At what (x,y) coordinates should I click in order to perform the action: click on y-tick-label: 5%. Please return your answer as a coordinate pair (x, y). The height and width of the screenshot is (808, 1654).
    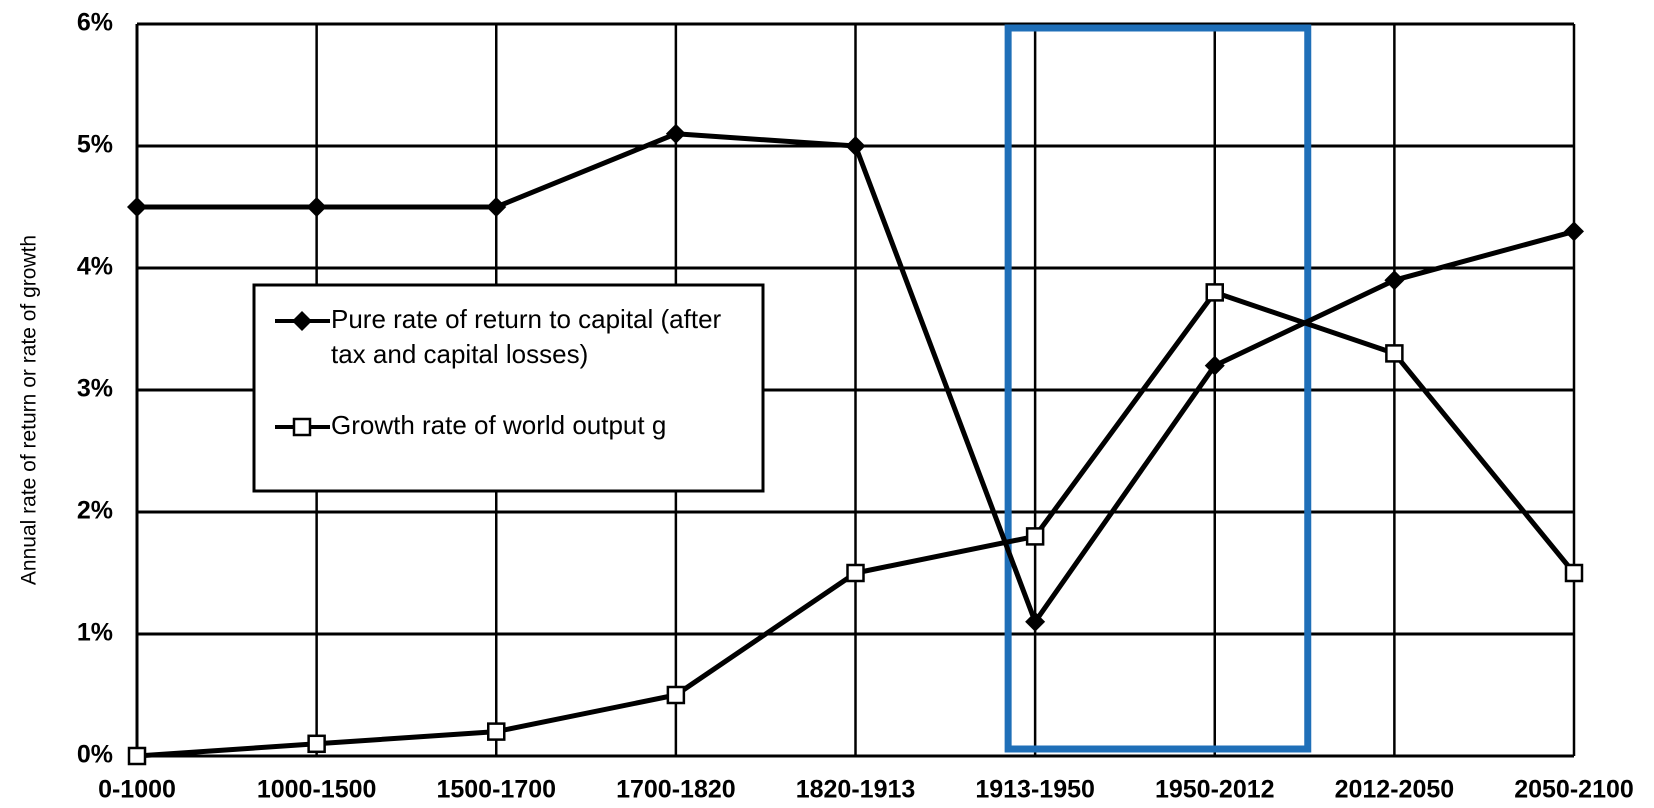
    Looking at the image, I should click on (95, 145).